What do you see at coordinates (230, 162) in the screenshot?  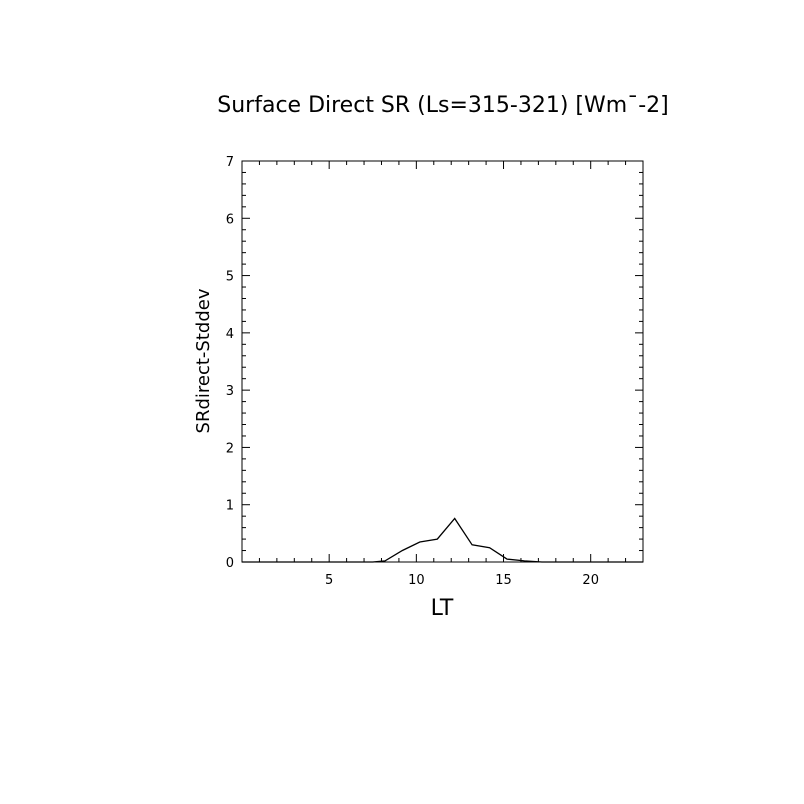 I see `y-tick-label: 7` at bounding box center [230, 162].